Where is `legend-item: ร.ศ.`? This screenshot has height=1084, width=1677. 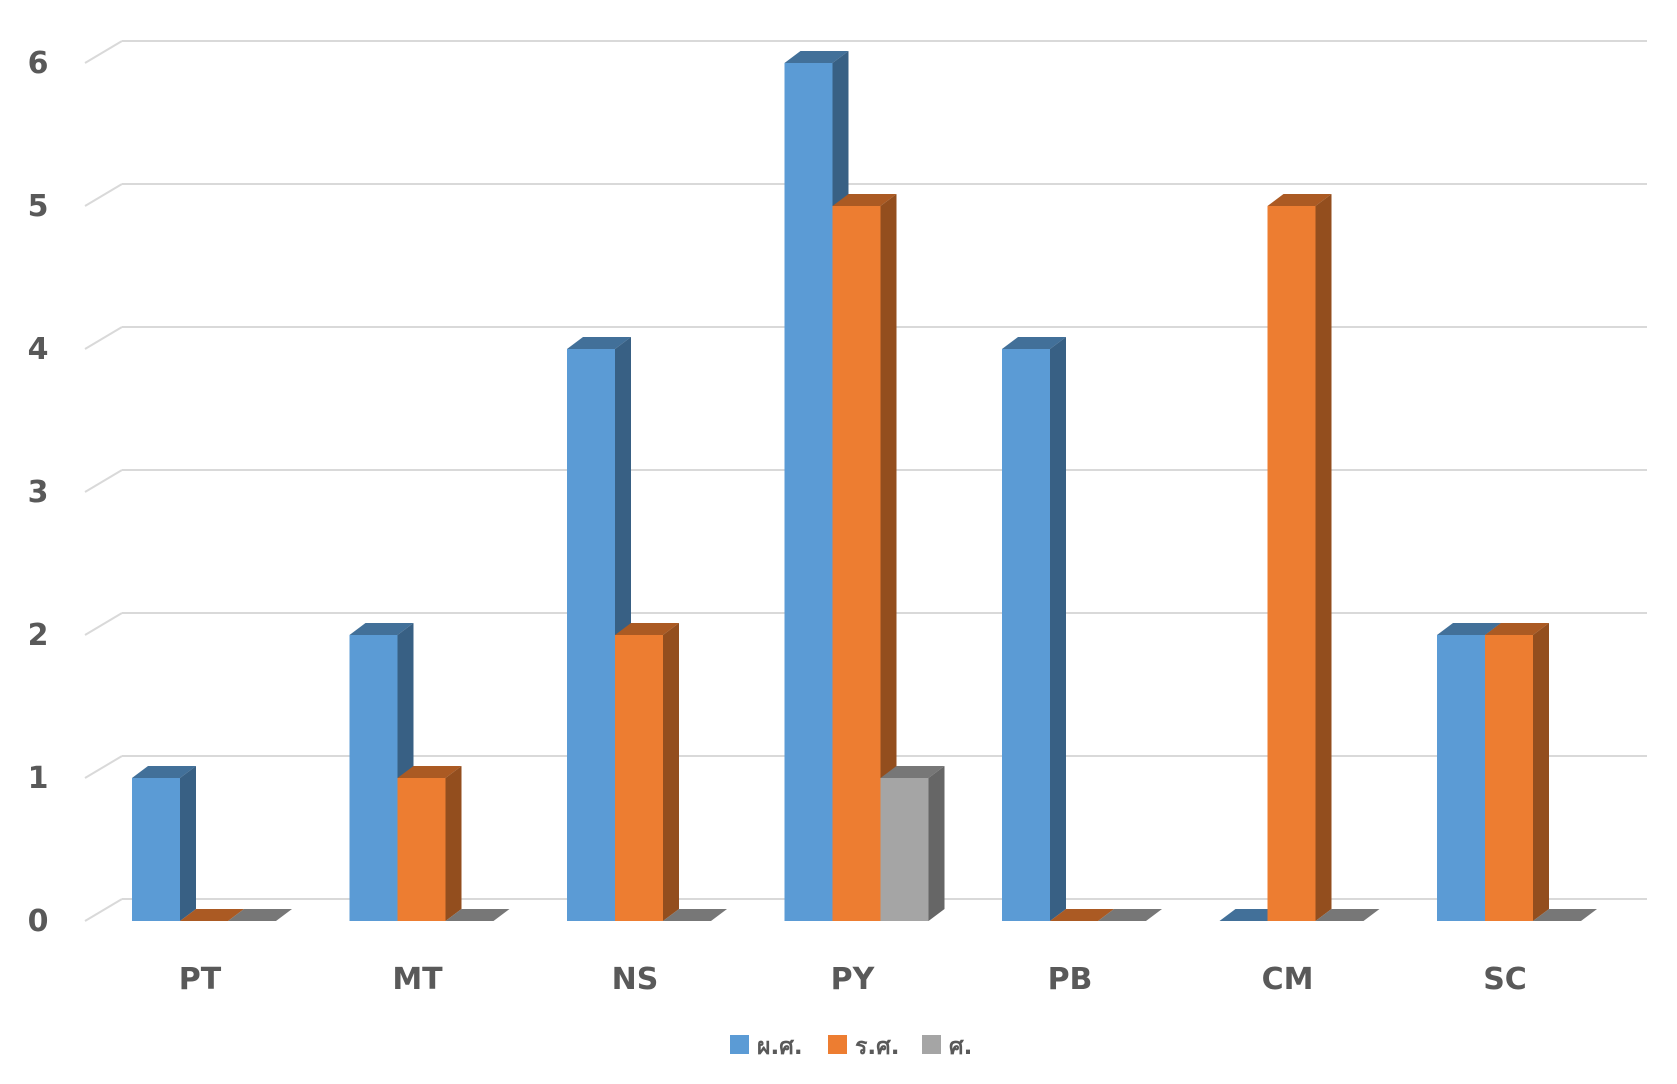
legend-item: ร.ศ. is located at coordinates (863, 1047).